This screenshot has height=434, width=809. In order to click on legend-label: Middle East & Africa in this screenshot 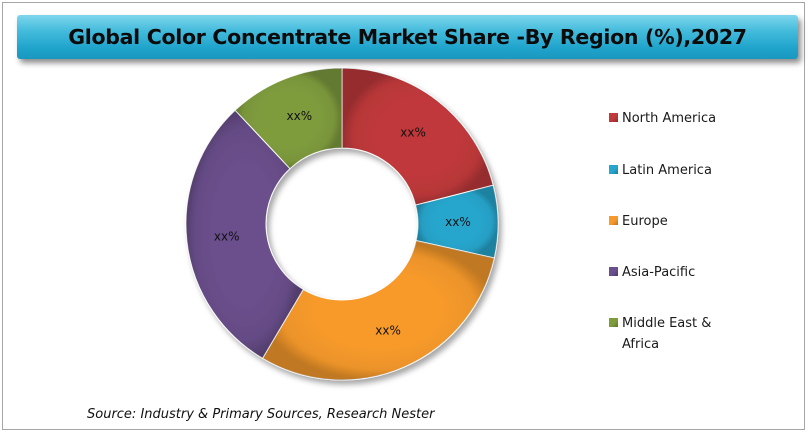, I will do `click(667, 334)`.